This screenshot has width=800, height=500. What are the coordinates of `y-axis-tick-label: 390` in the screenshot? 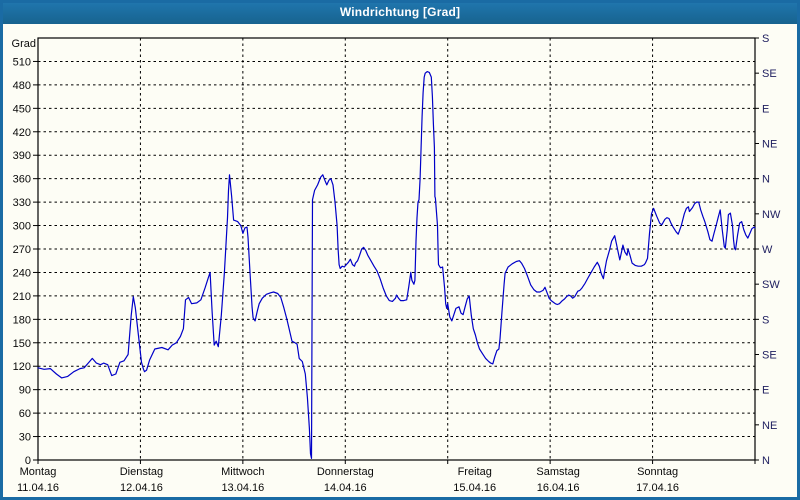 It's located at (22, 156).